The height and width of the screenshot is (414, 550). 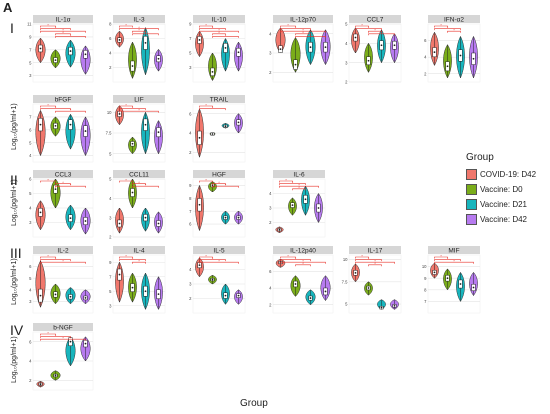 I want to click on chart-panel: bFGF 4 5 6 7 * * *, so click(x=61, y=129).